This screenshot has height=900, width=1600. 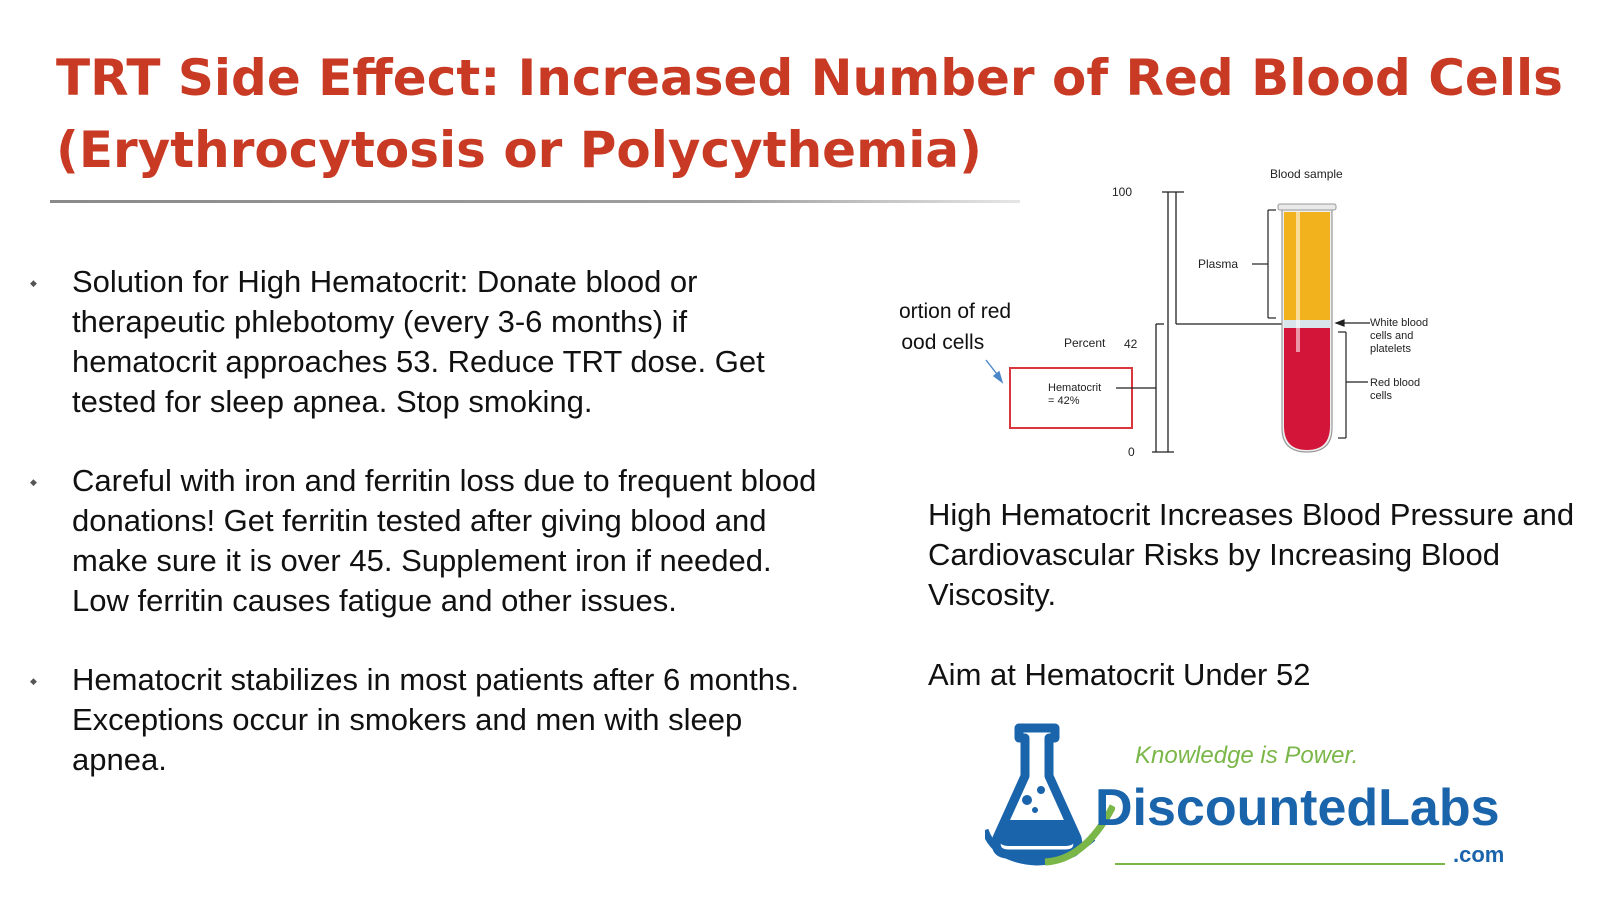 I want to click on blood-sample-label: Blood sample, so click(x=1306, y=174).